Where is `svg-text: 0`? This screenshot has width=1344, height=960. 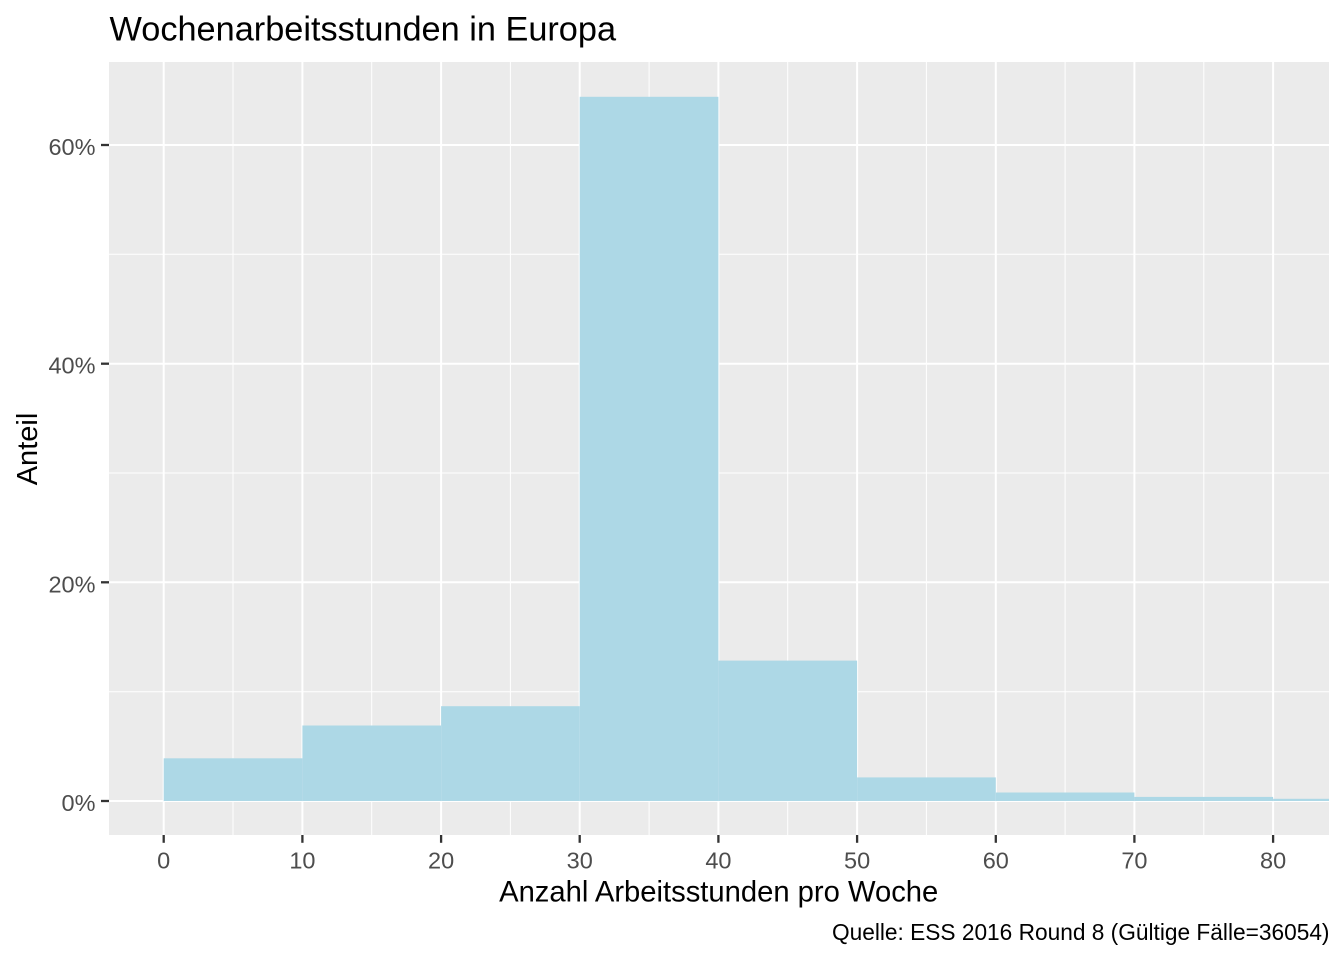 svg-text: 0 is located at coordinates (163, 861).